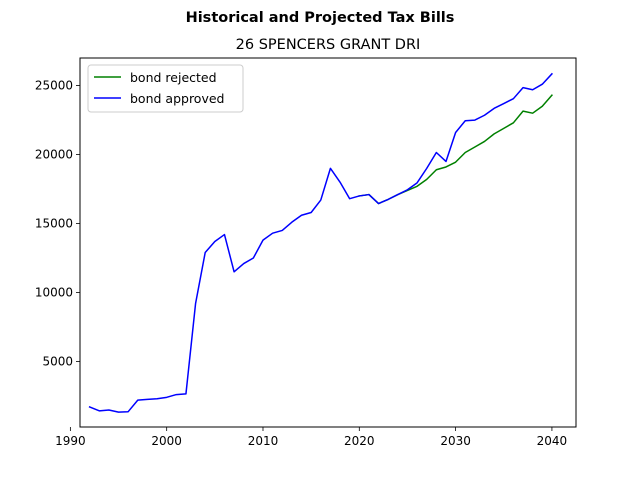 This screenshot has width=640, height=480. I want to click on y-tick-label: 20000, so click(54, 155).